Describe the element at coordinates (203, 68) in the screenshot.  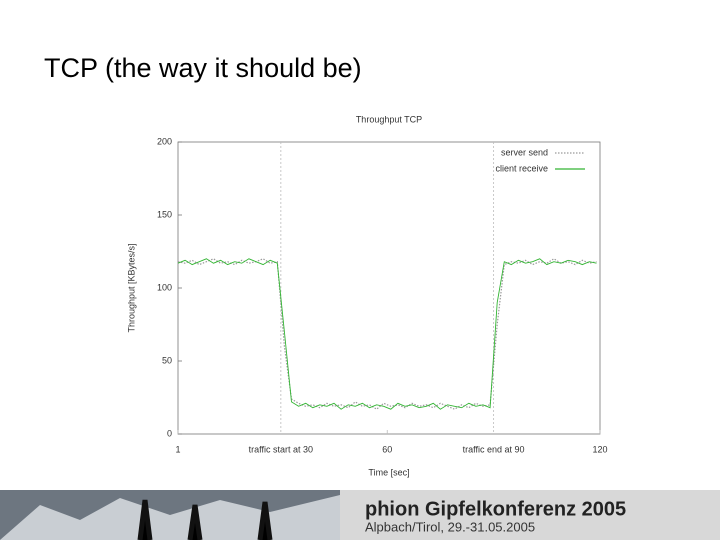
I see `slide-title: TCP (the way it should be)` at that location.